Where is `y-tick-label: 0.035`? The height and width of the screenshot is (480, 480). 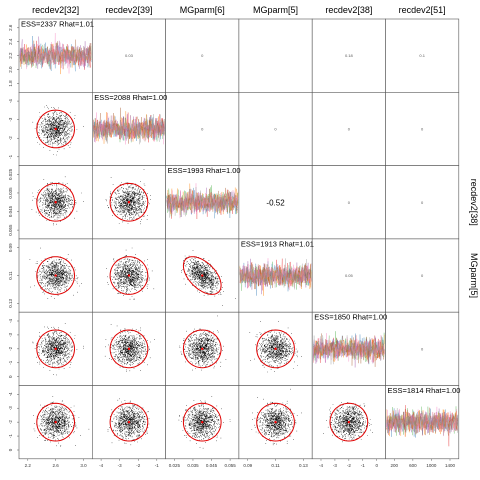
y-tick-label: 0.035 is located at coordinates (10, 193).